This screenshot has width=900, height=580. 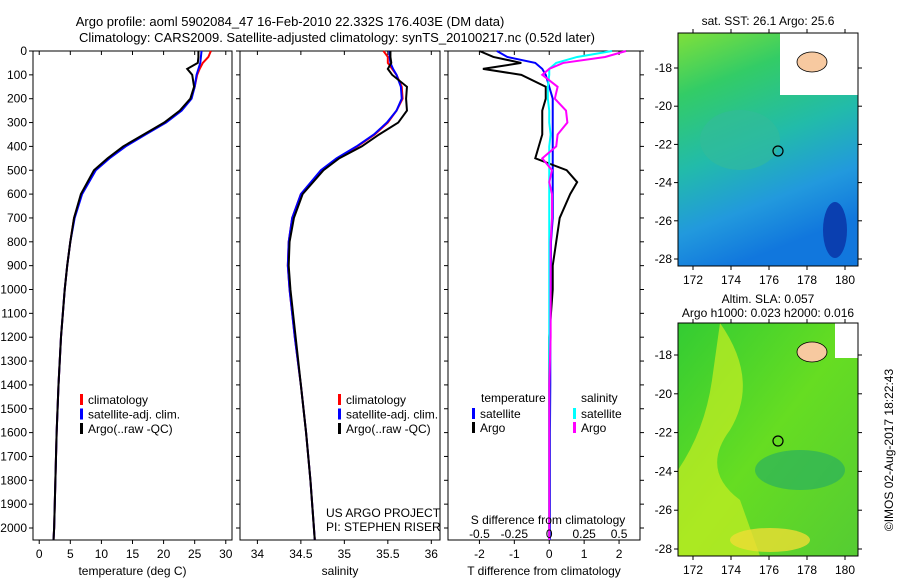 What do you see at coordinates (731, 570) in the screenshot?
I see `lon-tick-label: 174` at bounding box center [731, 570].